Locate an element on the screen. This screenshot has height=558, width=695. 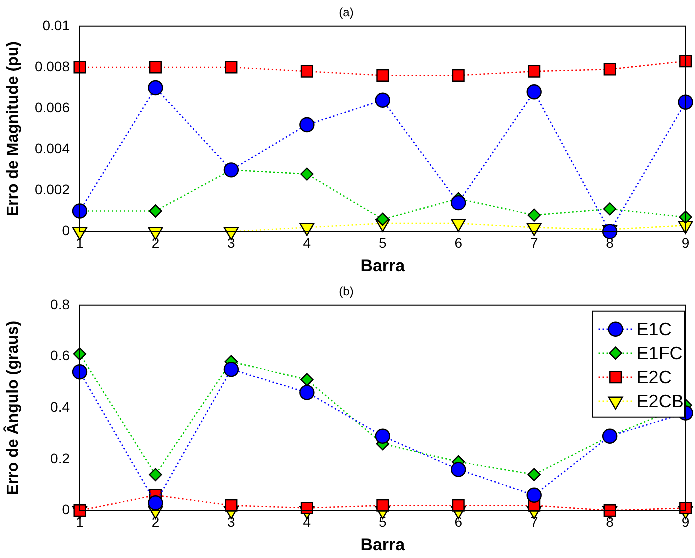
y-tick-label: 0.01 is located at coordinates (56, 25).